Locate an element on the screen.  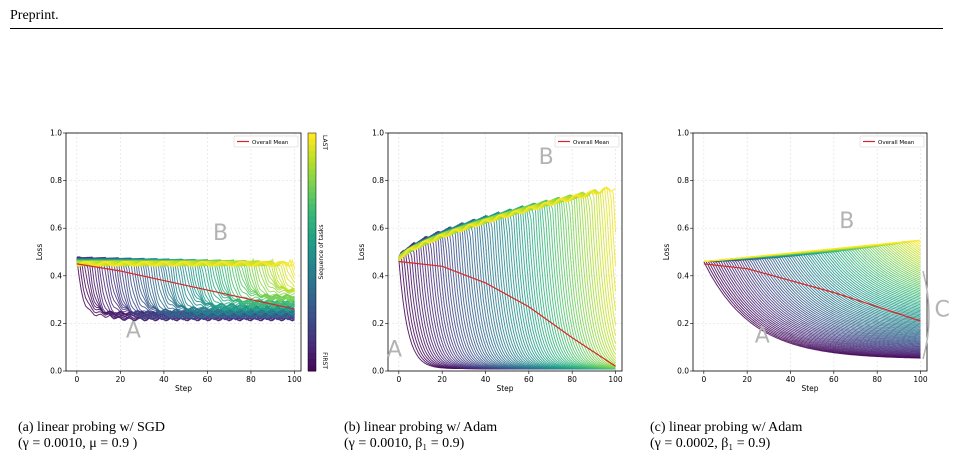
colorbar-frame is located at coordinates (312, 252).